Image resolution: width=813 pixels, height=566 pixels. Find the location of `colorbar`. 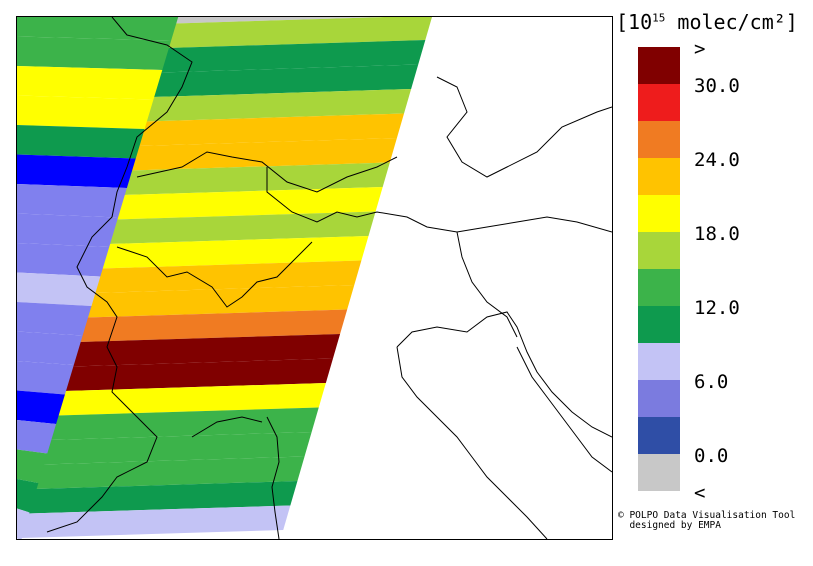

colorbar is located at coordinates (659, 269).